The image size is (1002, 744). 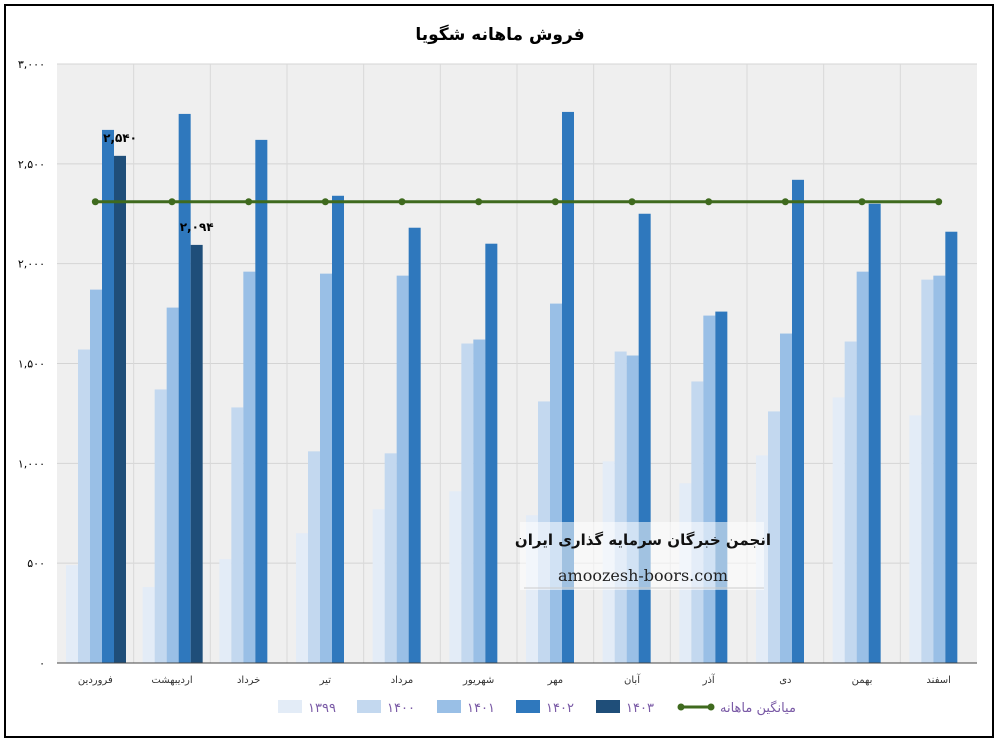 What do you see at coordinates (248, 680) in the screenshot?
I see `x-tick-label: خرداد` at bounding box center [248, 680].